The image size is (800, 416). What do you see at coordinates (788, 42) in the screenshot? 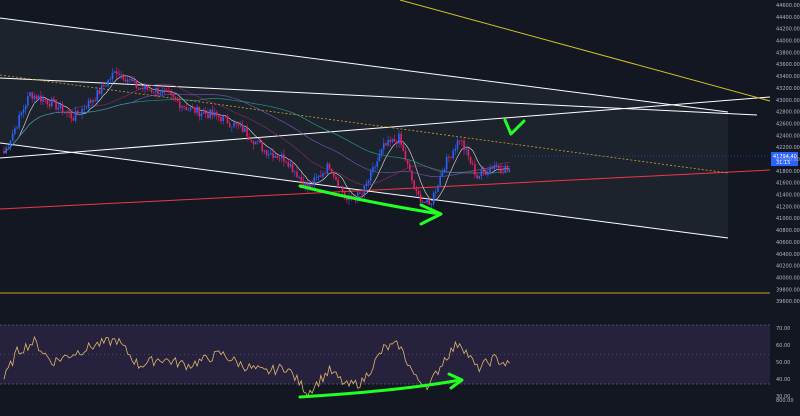
I see `price-tick-label: 44000.00` at bounding box center [788, 42].